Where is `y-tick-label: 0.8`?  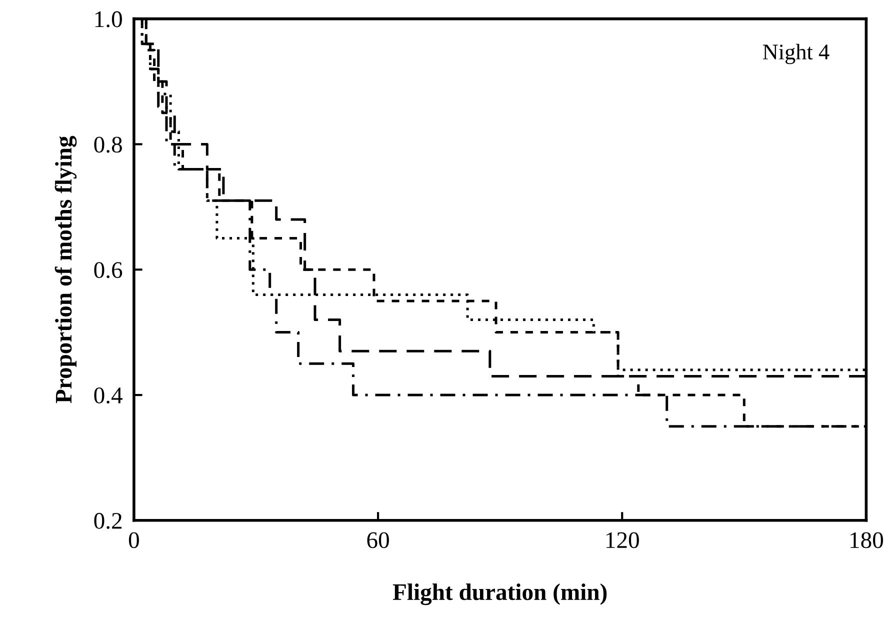
y-tick-label: 0.8 is located at coordinates (108, 144).